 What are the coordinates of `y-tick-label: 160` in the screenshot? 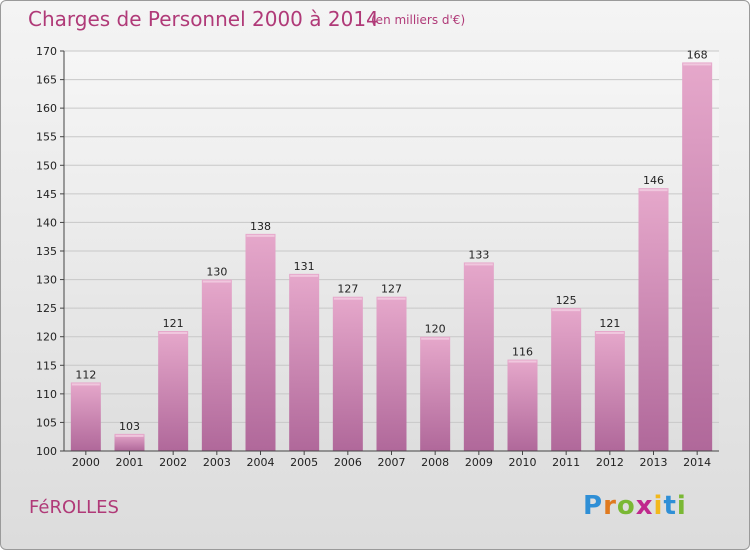 It's located at (46, 108).